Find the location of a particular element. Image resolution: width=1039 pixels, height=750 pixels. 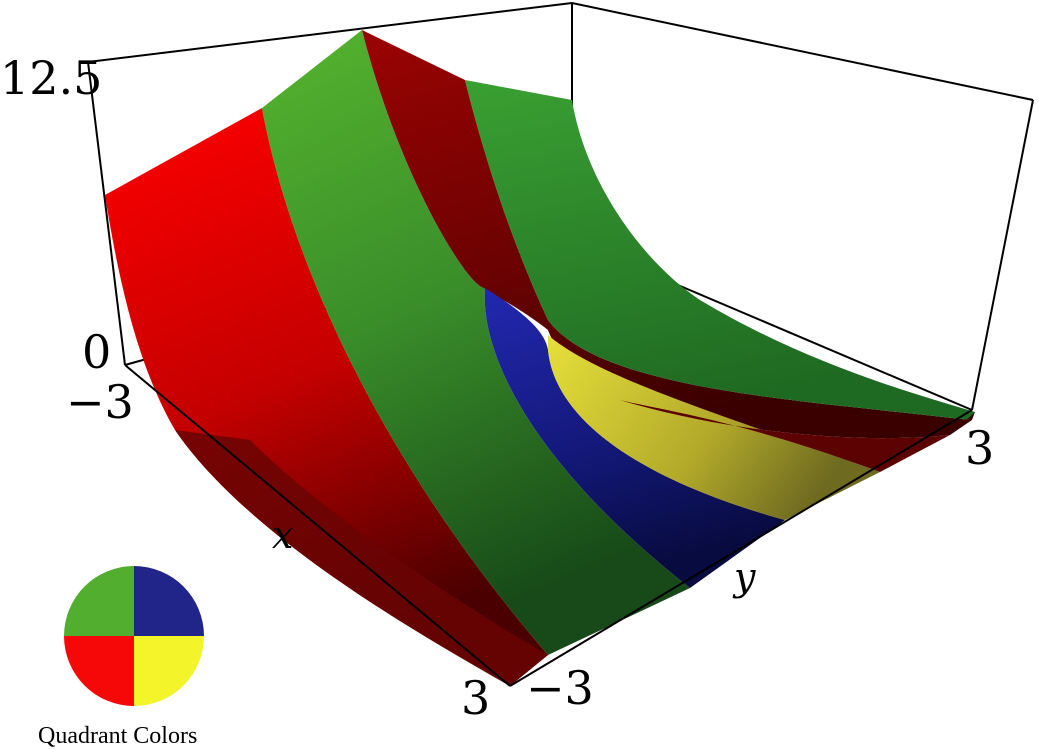

surface-band-dark-red-front is located at coordinates (962, 423).